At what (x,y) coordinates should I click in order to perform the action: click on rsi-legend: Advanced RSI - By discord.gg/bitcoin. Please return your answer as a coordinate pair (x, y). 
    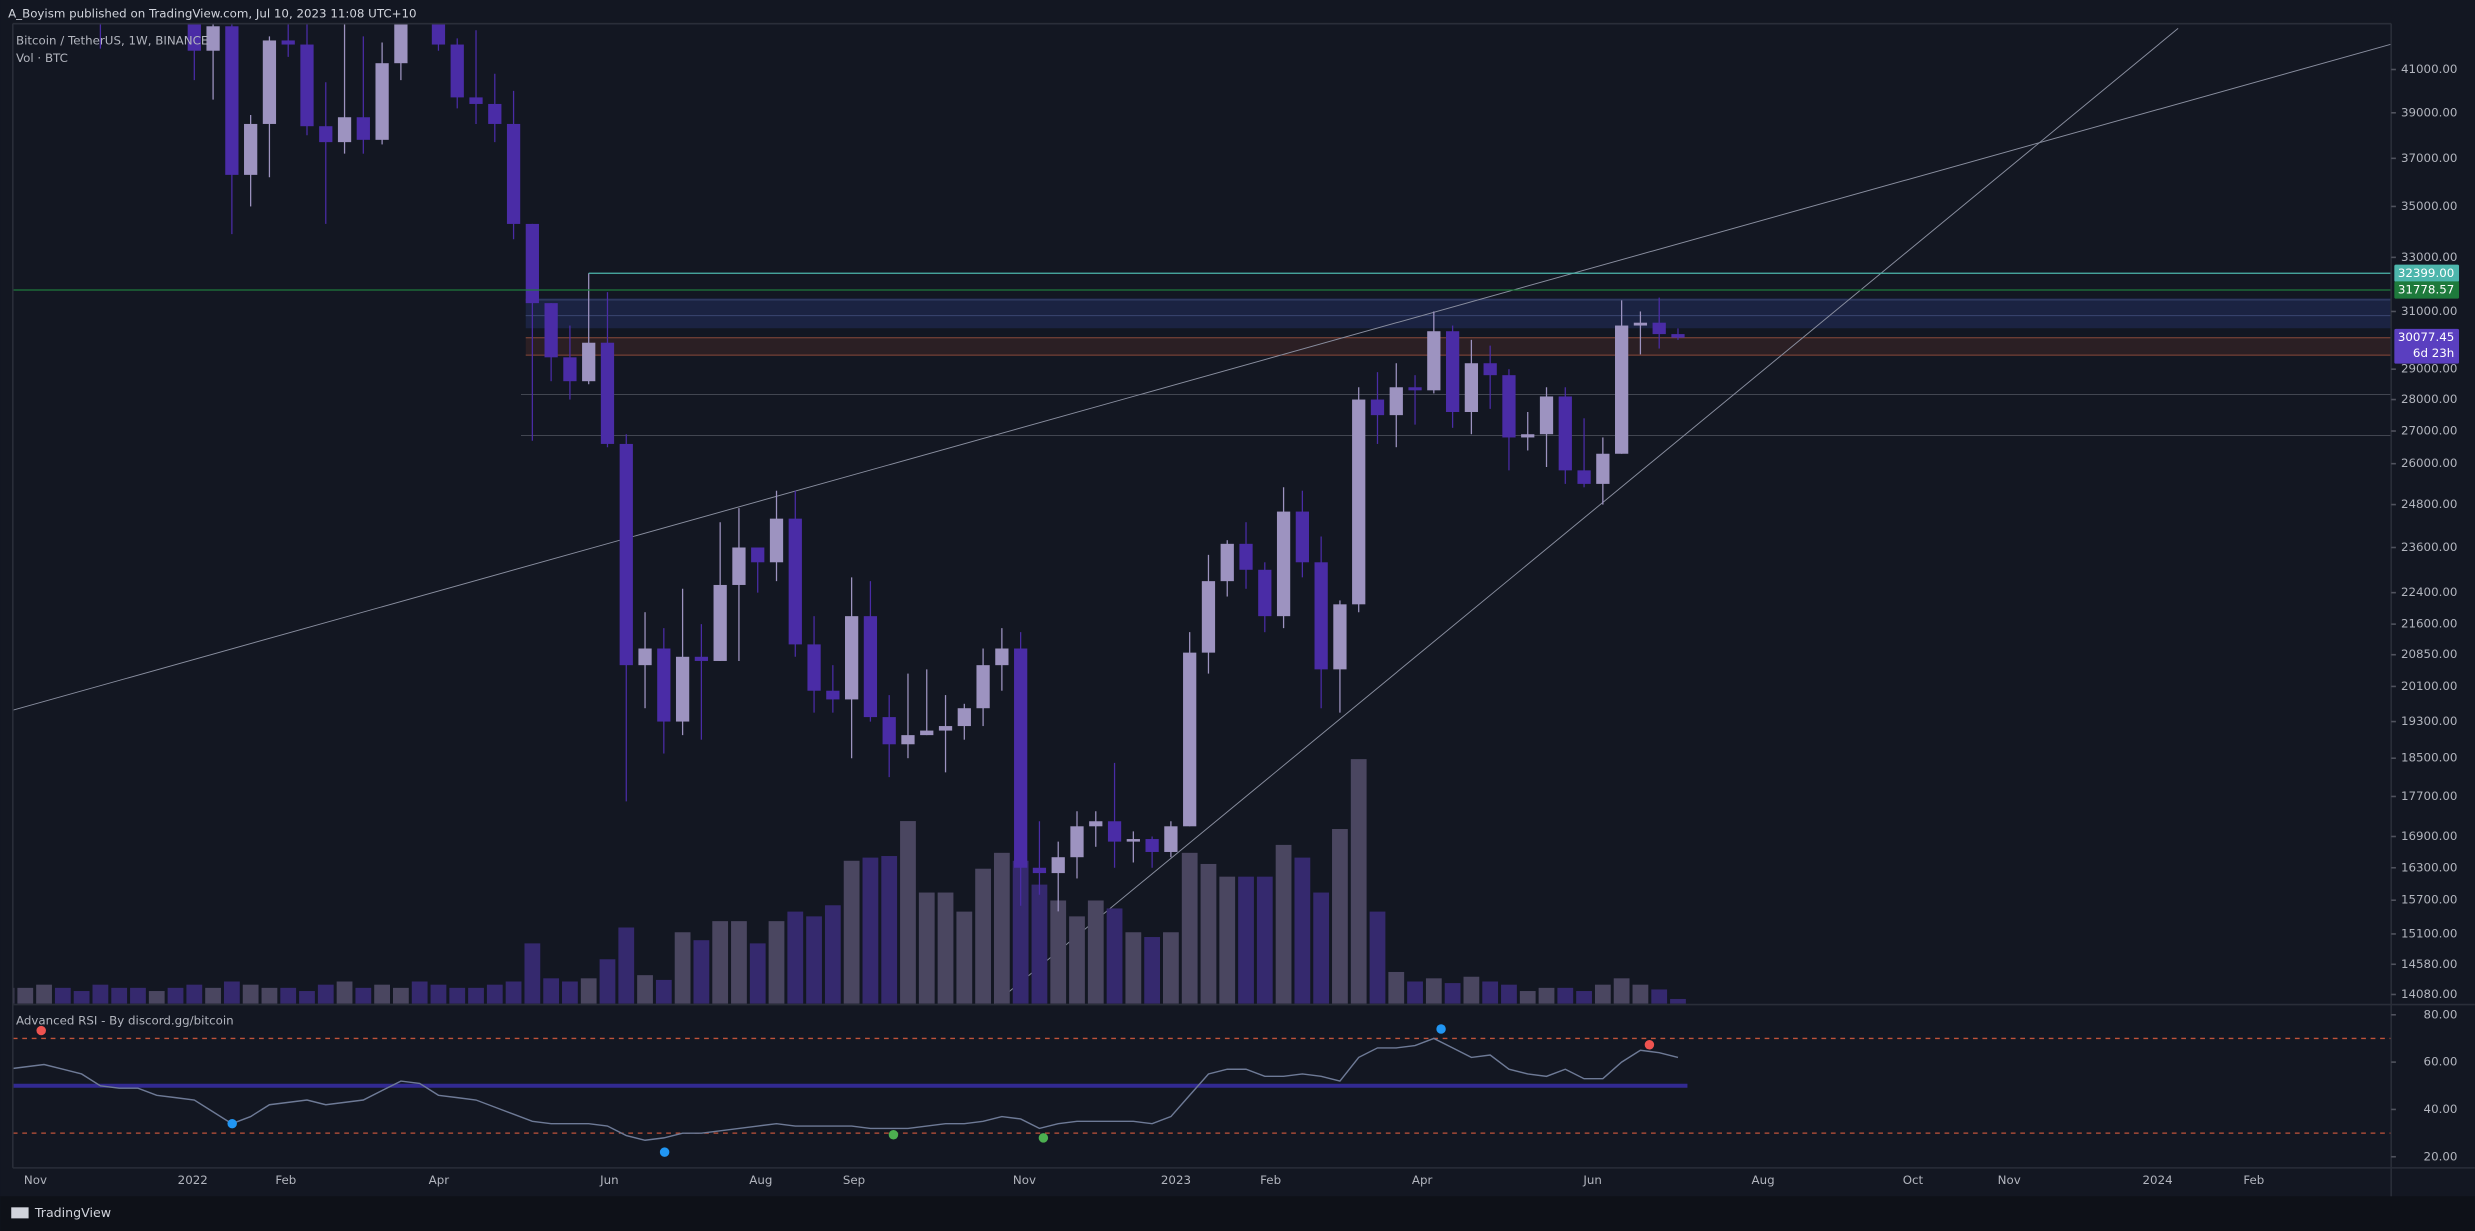
    Looking at the image, I should click on (125, 1021).